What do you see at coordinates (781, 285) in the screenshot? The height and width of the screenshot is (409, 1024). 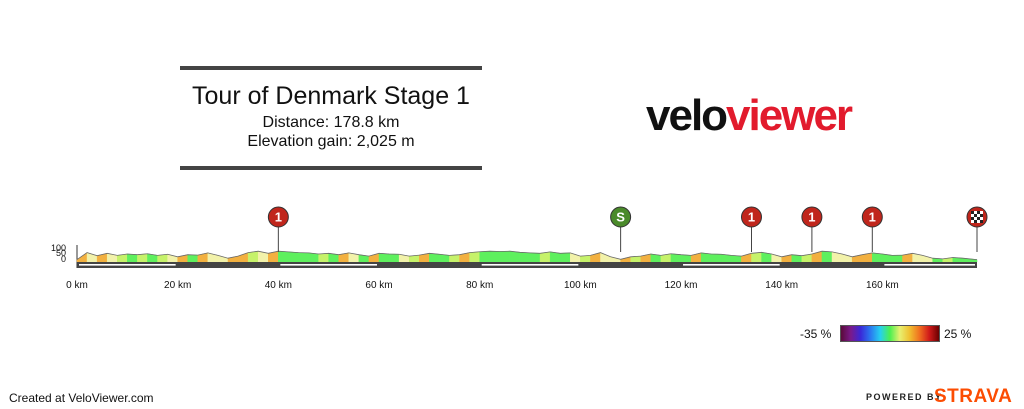 I see `x-tick-label: 140 km` at bounding box center [781, 285].